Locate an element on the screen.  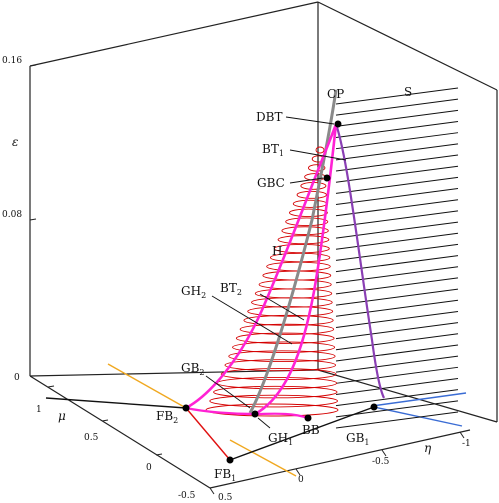
point-gbc is located at coordinates (327, 178).